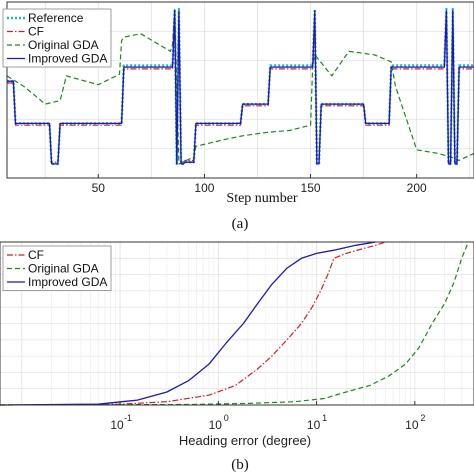 This screenshot has height=474, width=474. Describe the element at coordinates (422, 418) in the screenshot. I see `x-tick-label-exponent: 2` at that location.